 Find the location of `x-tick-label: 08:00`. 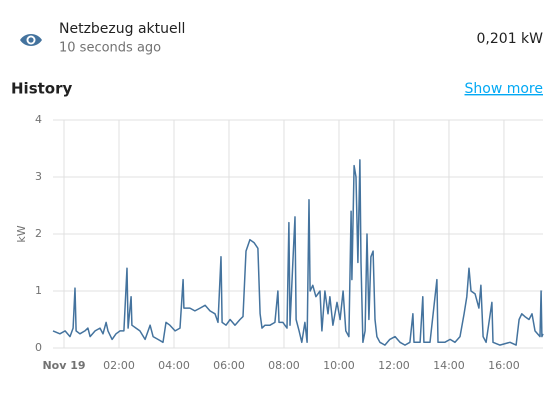

x-tick-label: 08:00 is located at coordinates (284, 365).